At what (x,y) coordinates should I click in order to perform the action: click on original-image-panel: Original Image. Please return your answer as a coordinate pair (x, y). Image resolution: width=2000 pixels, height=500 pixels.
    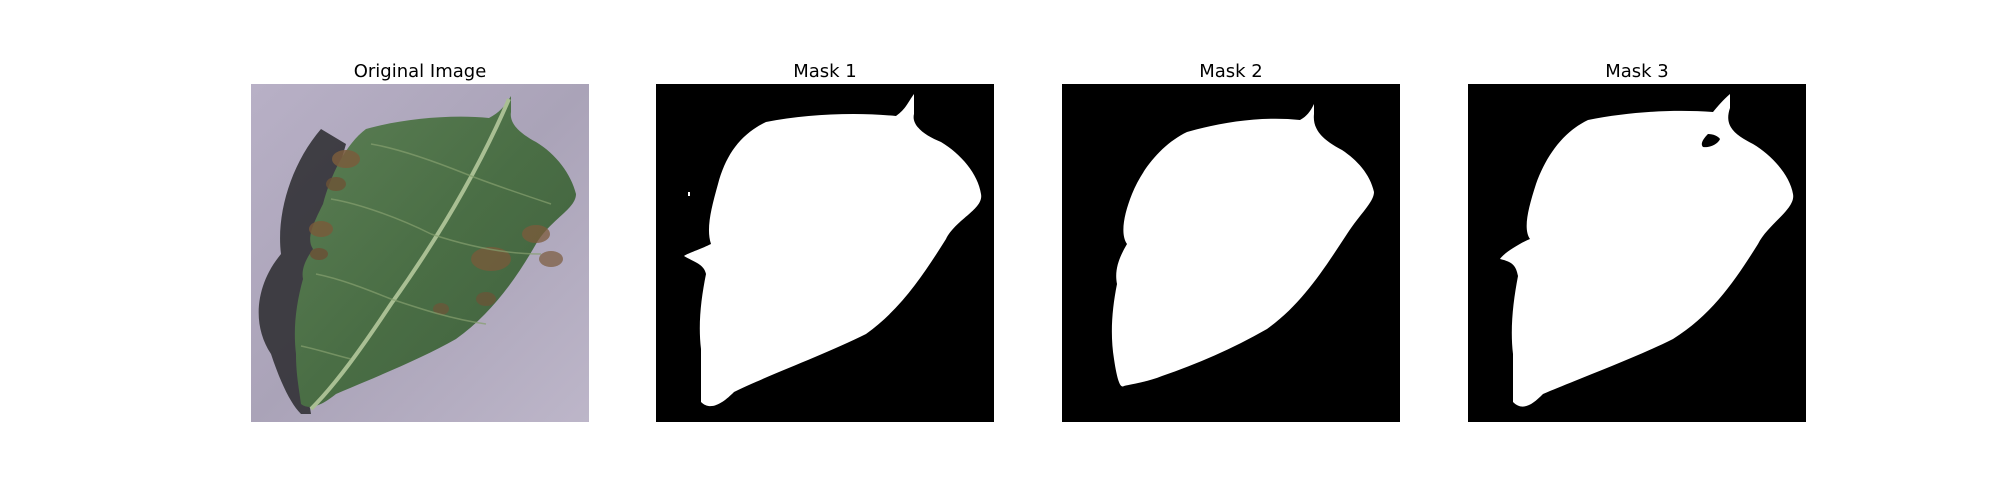
    Looking at the image, I should click on (420, 241).